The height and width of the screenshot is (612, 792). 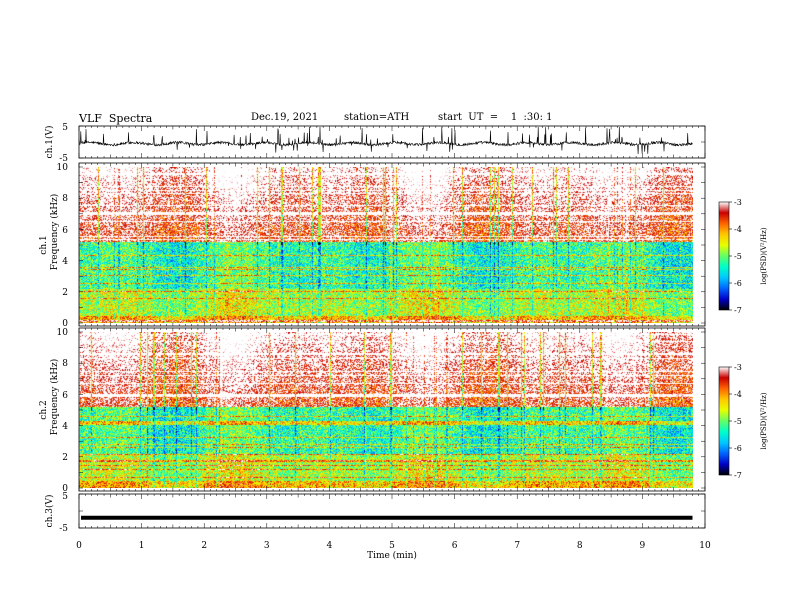 What do you see at coordinates (63, 159) in the screenshot?
I see `ch1-ytick-bottom: -5` at bounding box center [63, 159].